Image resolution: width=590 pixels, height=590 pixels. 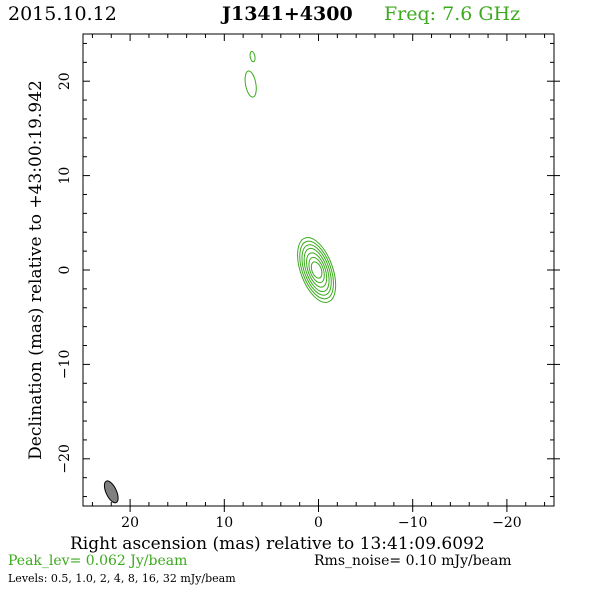 What do you see at coordinates (130, 523) in the screenshot?
I see `x-tick-label: 20` at bounding box center [130, 523].